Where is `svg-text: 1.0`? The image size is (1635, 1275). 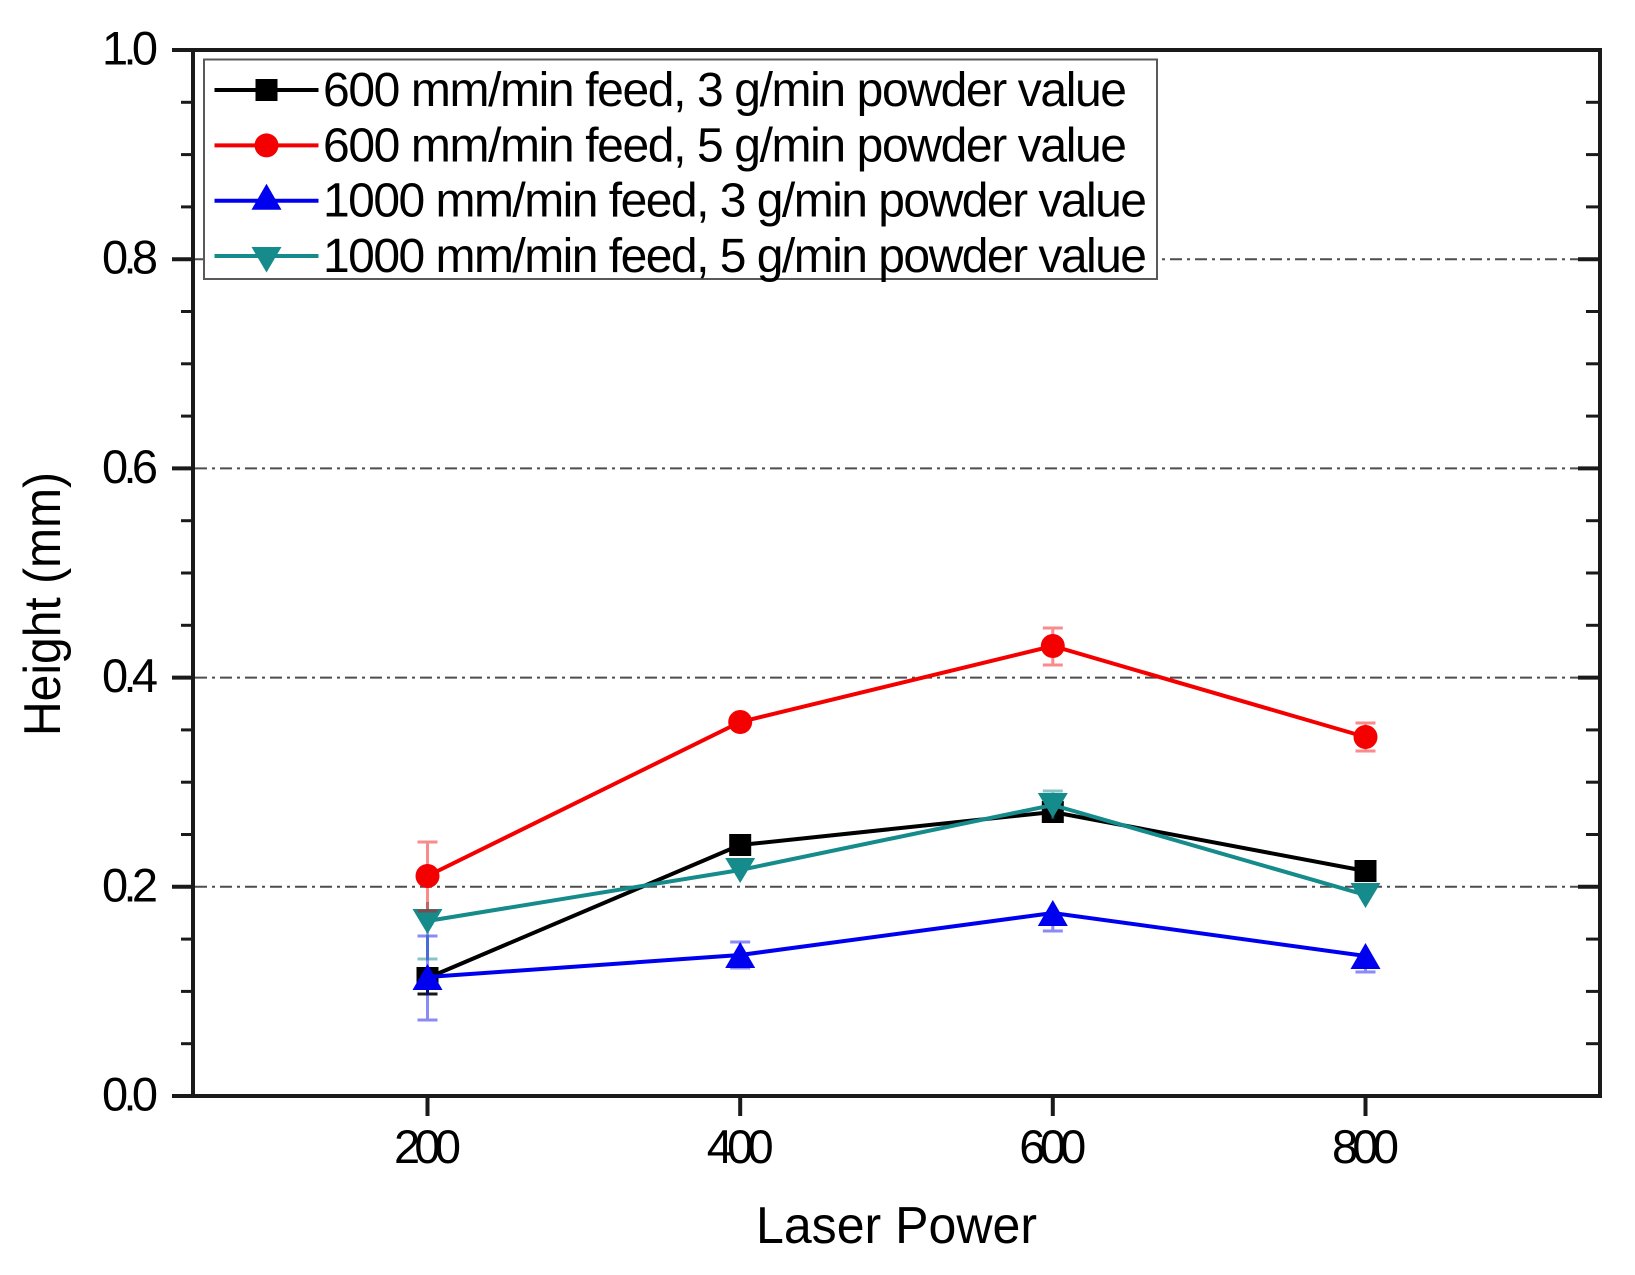
svg-text: 1.0 is located at coordinates (130, 48).